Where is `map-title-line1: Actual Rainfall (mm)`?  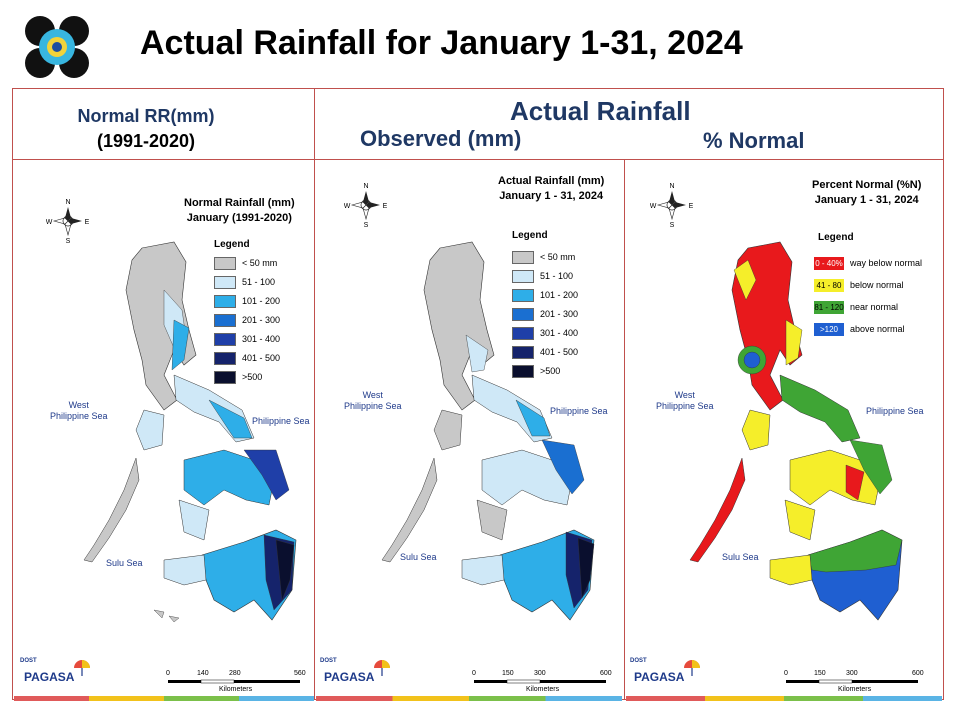 map-title-line1: Actual Rainfall (mm) is located at coordinates (551, 181).